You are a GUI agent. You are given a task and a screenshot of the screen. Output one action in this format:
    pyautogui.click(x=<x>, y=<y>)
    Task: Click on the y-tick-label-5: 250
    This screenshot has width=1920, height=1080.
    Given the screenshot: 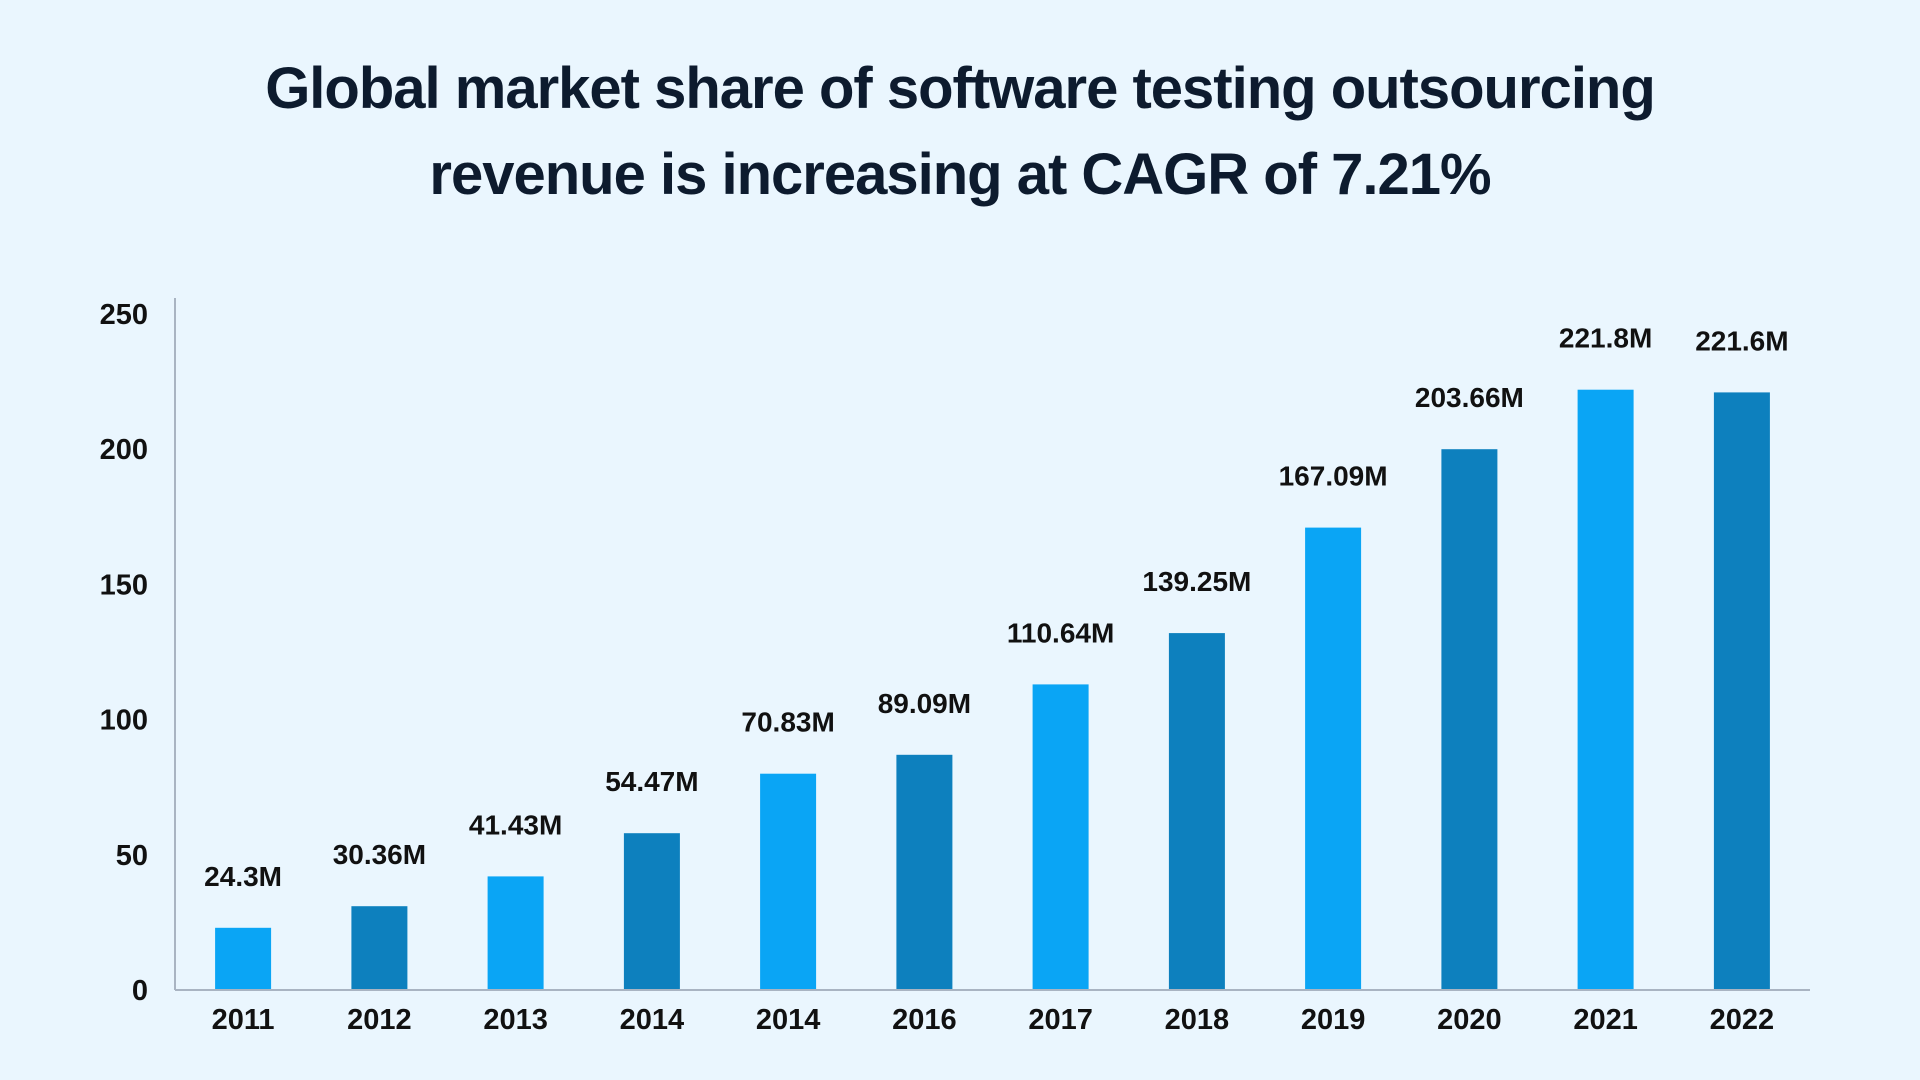 What is the action you would take?
    pyautogui.click(x=124, y=315)
    